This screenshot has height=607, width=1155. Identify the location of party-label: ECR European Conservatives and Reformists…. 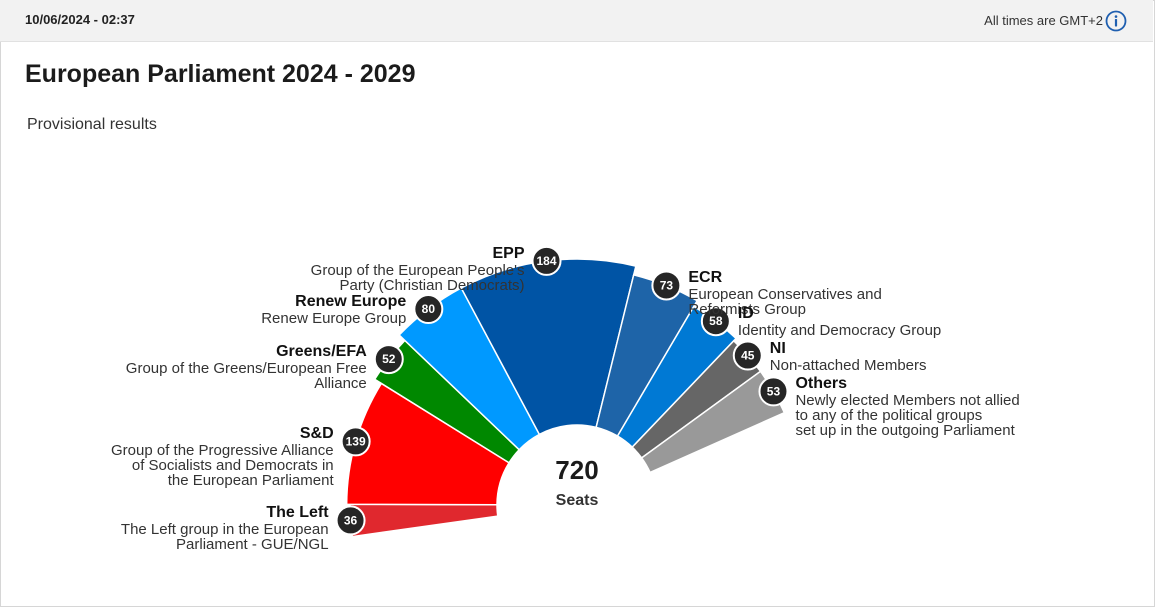
(784, 293).